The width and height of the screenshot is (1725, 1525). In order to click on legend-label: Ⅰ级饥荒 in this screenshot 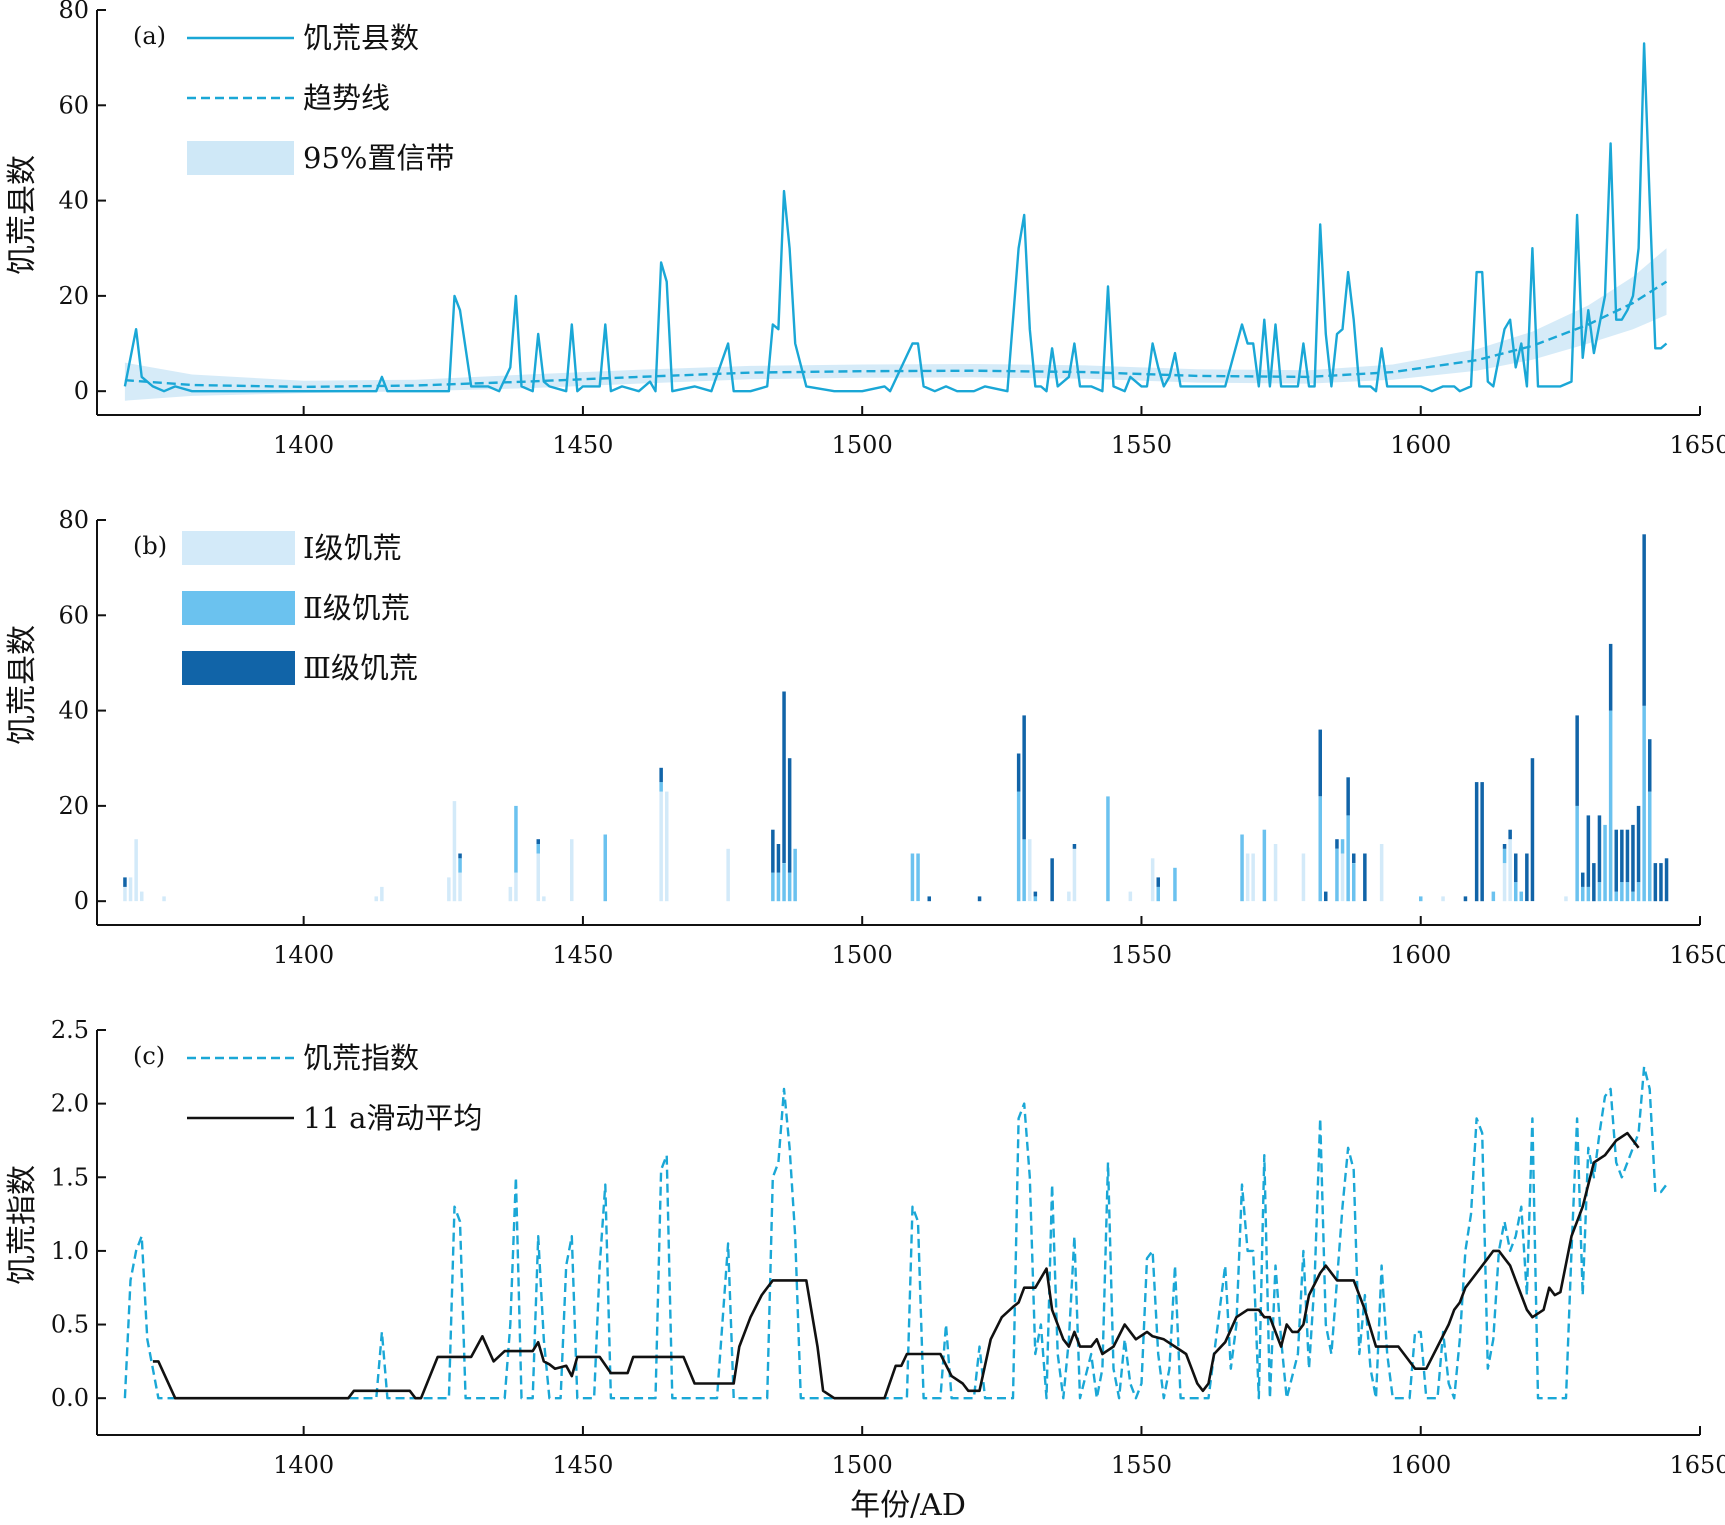, I will do `click(352, 548)`.